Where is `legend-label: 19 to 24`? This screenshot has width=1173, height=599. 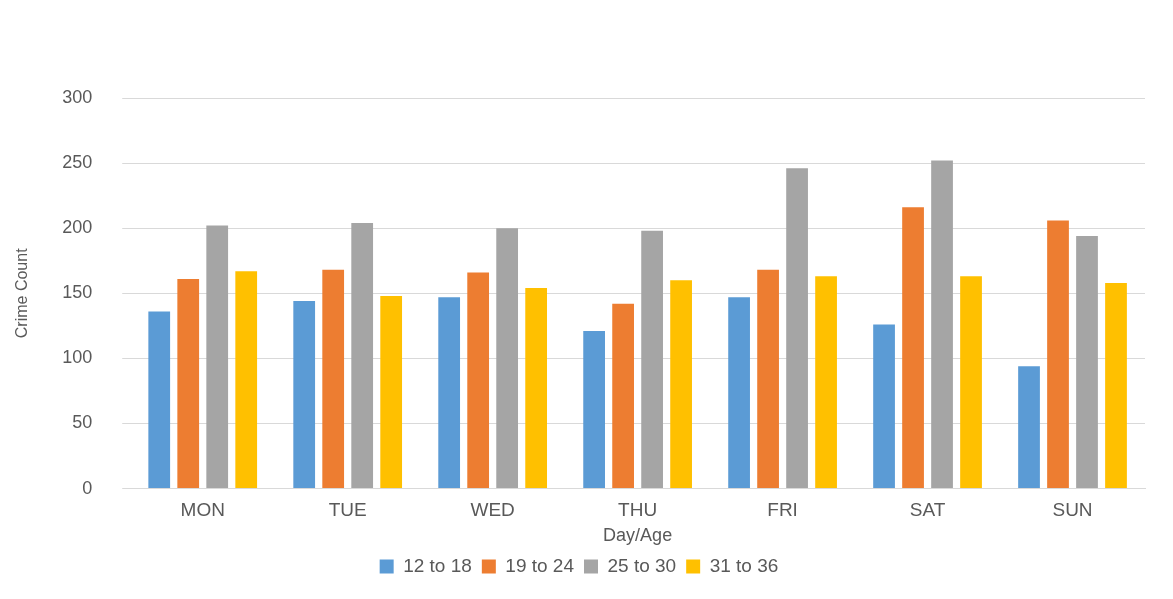
legend-label: 19 to 24 is located at coordinates (540, 565).